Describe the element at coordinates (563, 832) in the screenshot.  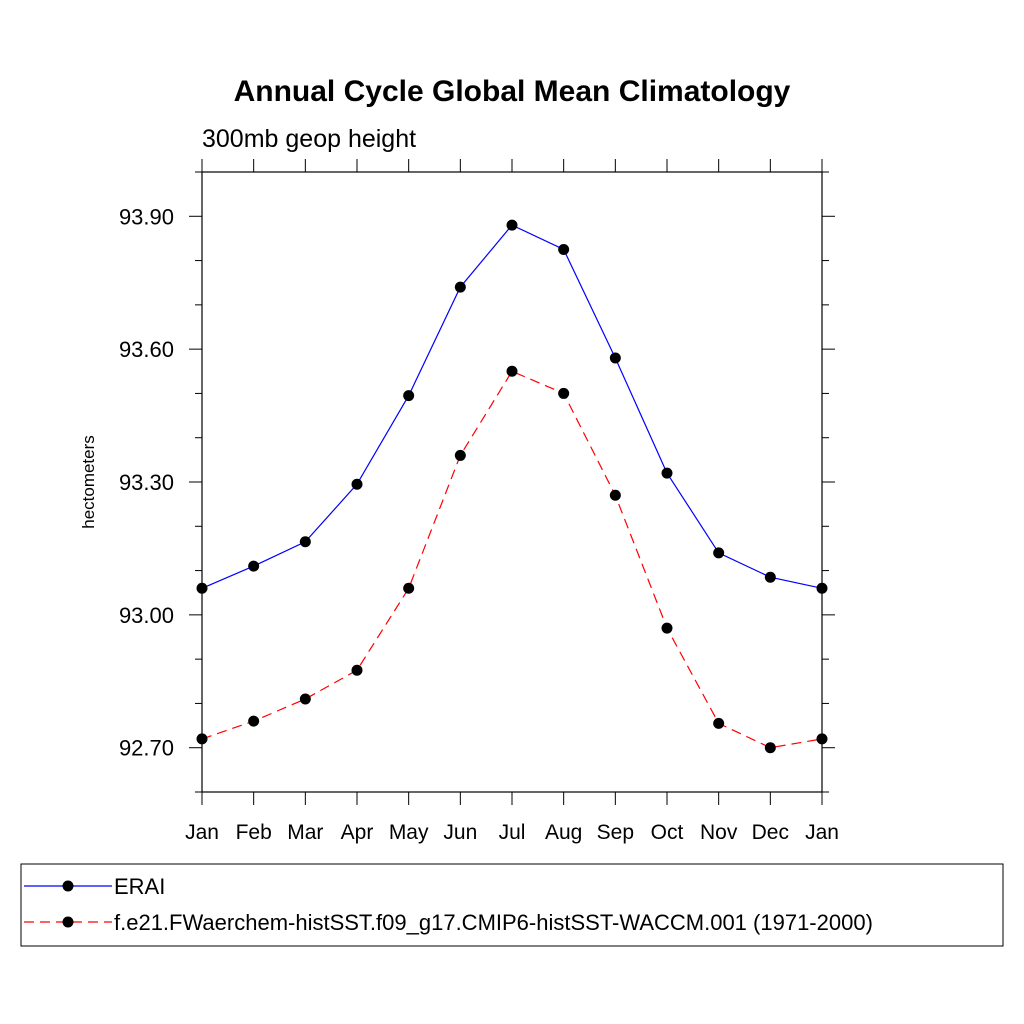
I see `x-tick-label: Aug` at that location.